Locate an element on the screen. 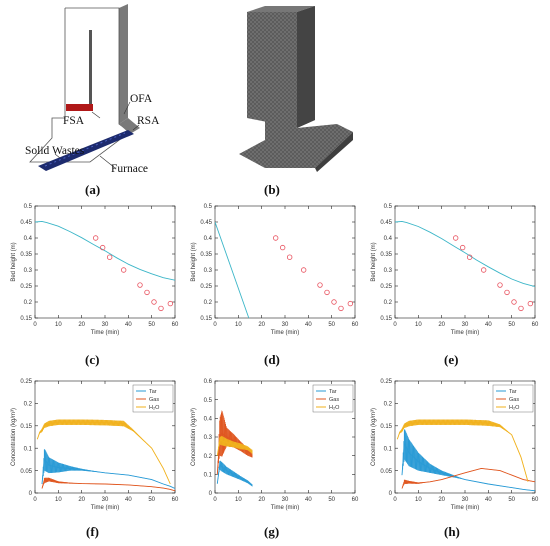 Image resolution: width=550 pixels, height=546 pixels. furnace-label: Furnace is located at coordinates (130, 169).